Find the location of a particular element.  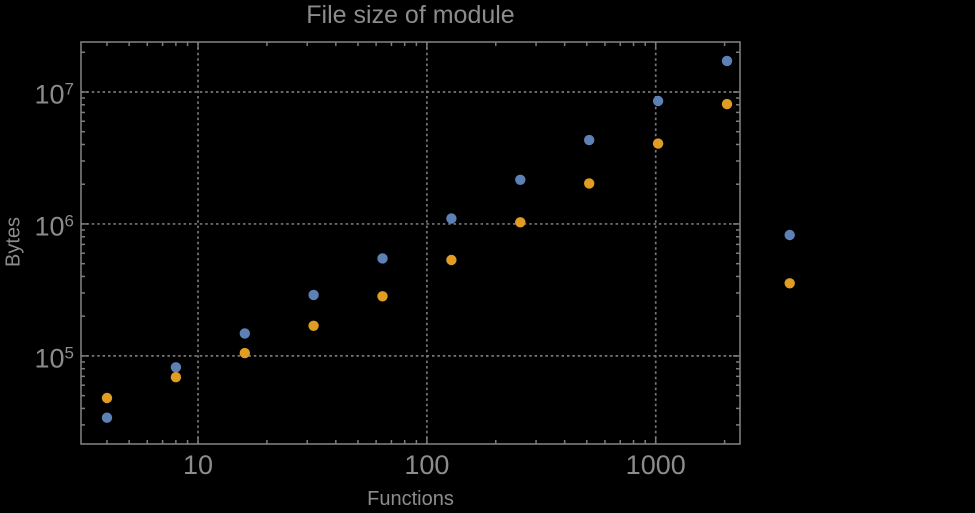

x-tick-label: 100 is located at coordinates (427, 465).